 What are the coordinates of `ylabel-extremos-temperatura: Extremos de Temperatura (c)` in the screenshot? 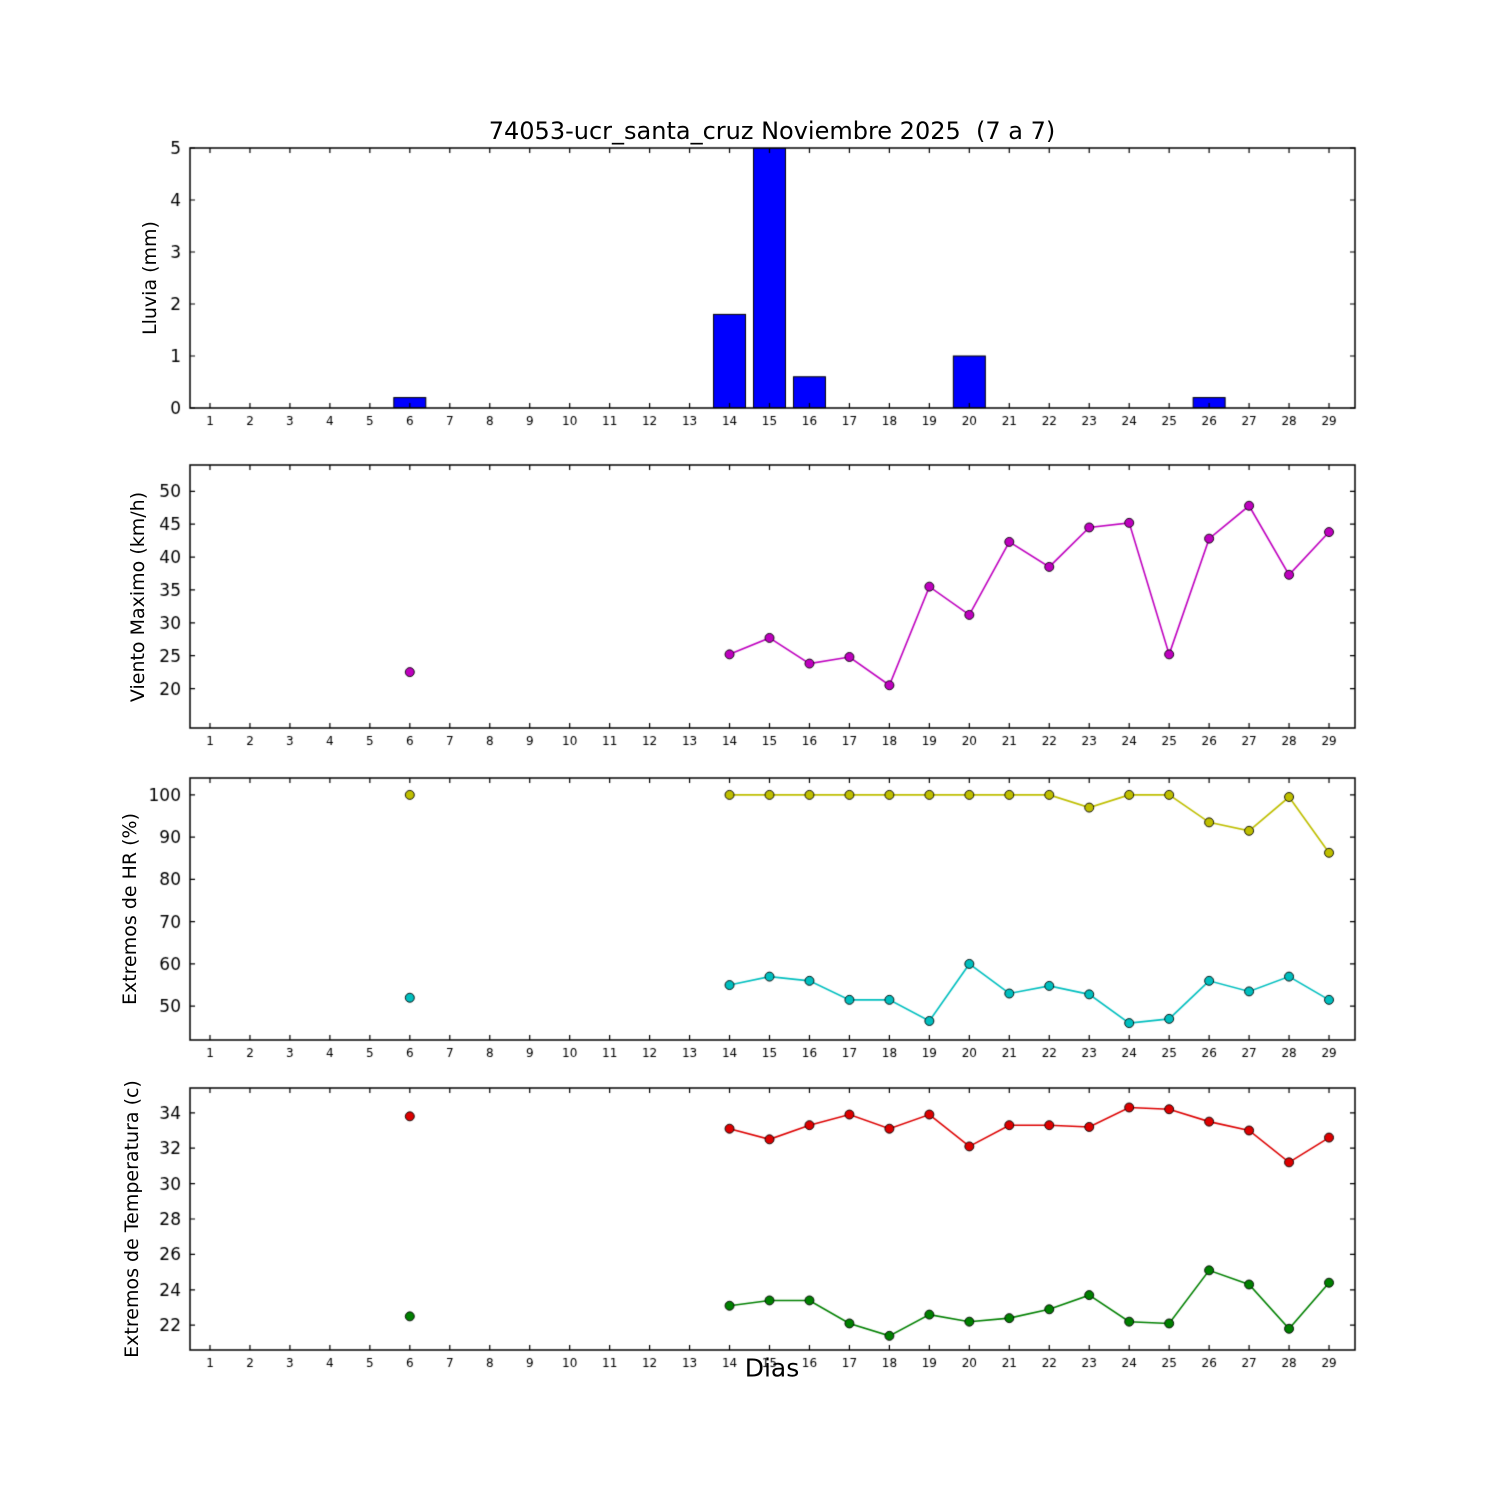 It's located at (132, 1219).